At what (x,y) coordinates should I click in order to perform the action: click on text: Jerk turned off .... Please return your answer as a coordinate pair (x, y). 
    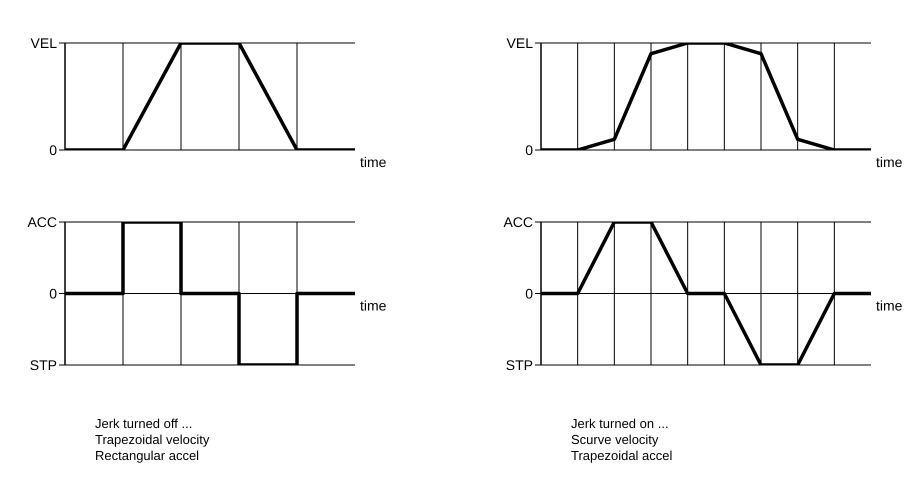
    Looking at the image, I should click on (144, 424).